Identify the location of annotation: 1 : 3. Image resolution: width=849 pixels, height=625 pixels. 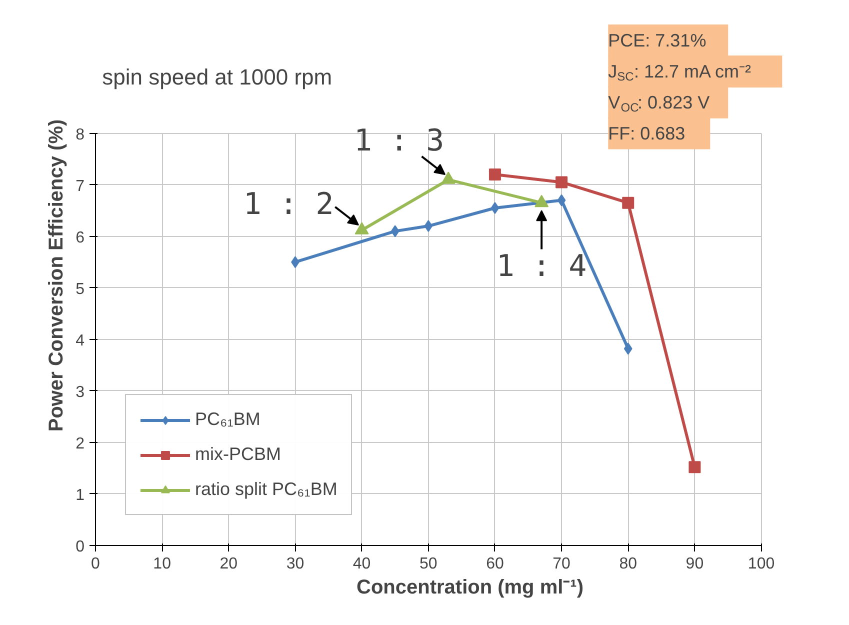
(399, 141).